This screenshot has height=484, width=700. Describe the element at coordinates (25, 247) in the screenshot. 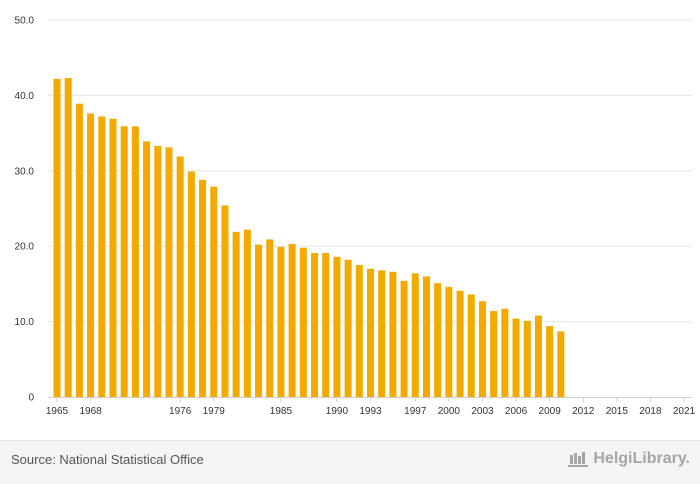

I see `y-tick-label: 20.0` at that location.